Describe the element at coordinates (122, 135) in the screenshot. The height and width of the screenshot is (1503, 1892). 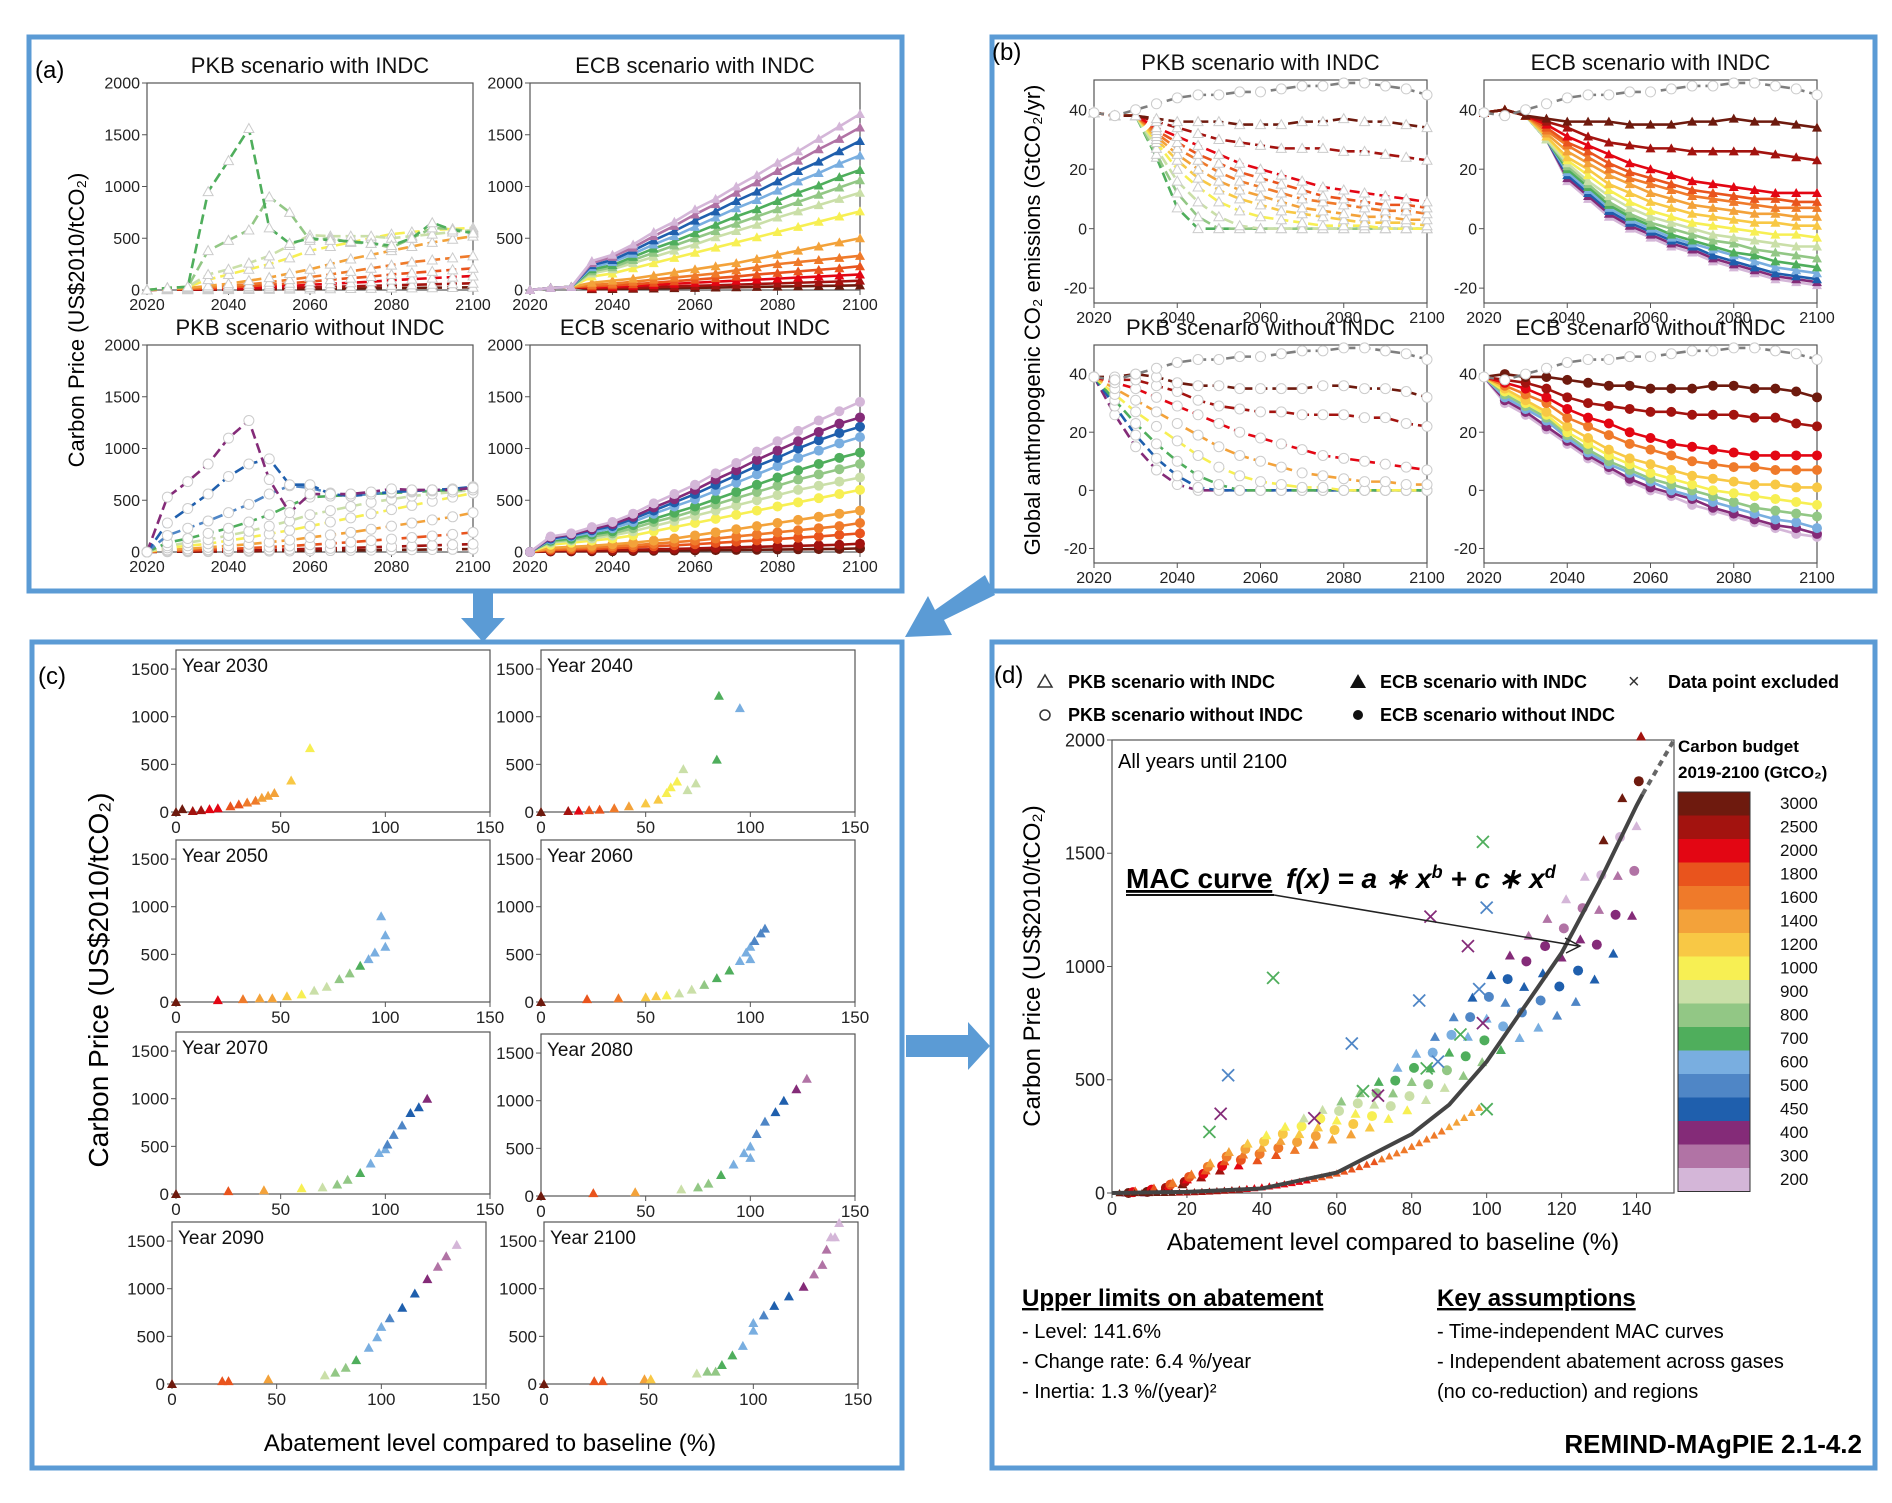
I see `y-tick-label: 1500` at that location.